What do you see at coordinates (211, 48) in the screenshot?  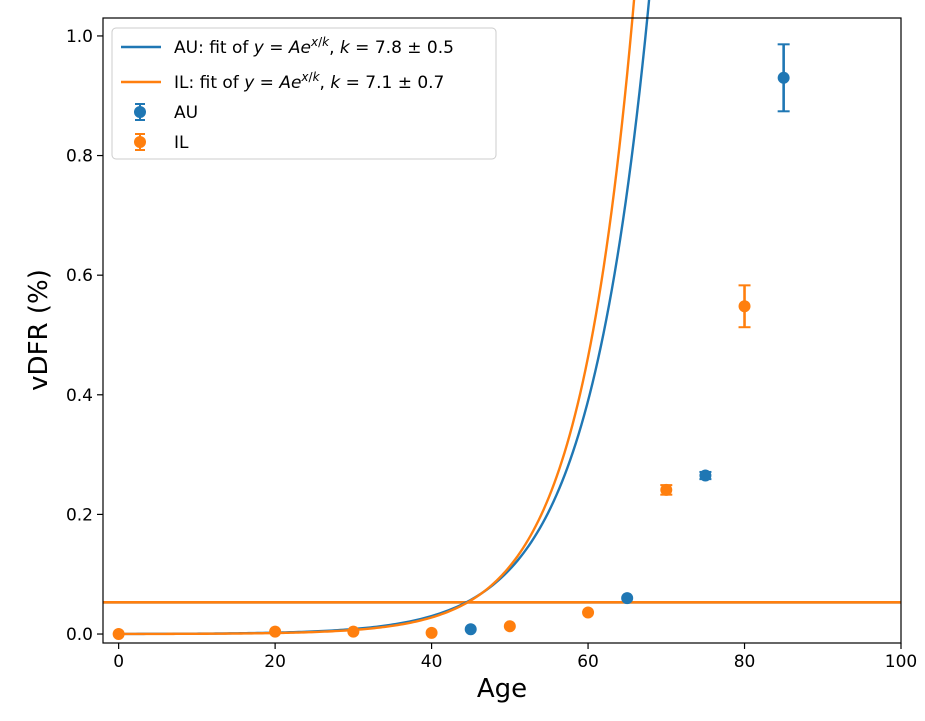 I see `legend-au-fit-prefix: AU: fit of` at bounding box center [211, 48].